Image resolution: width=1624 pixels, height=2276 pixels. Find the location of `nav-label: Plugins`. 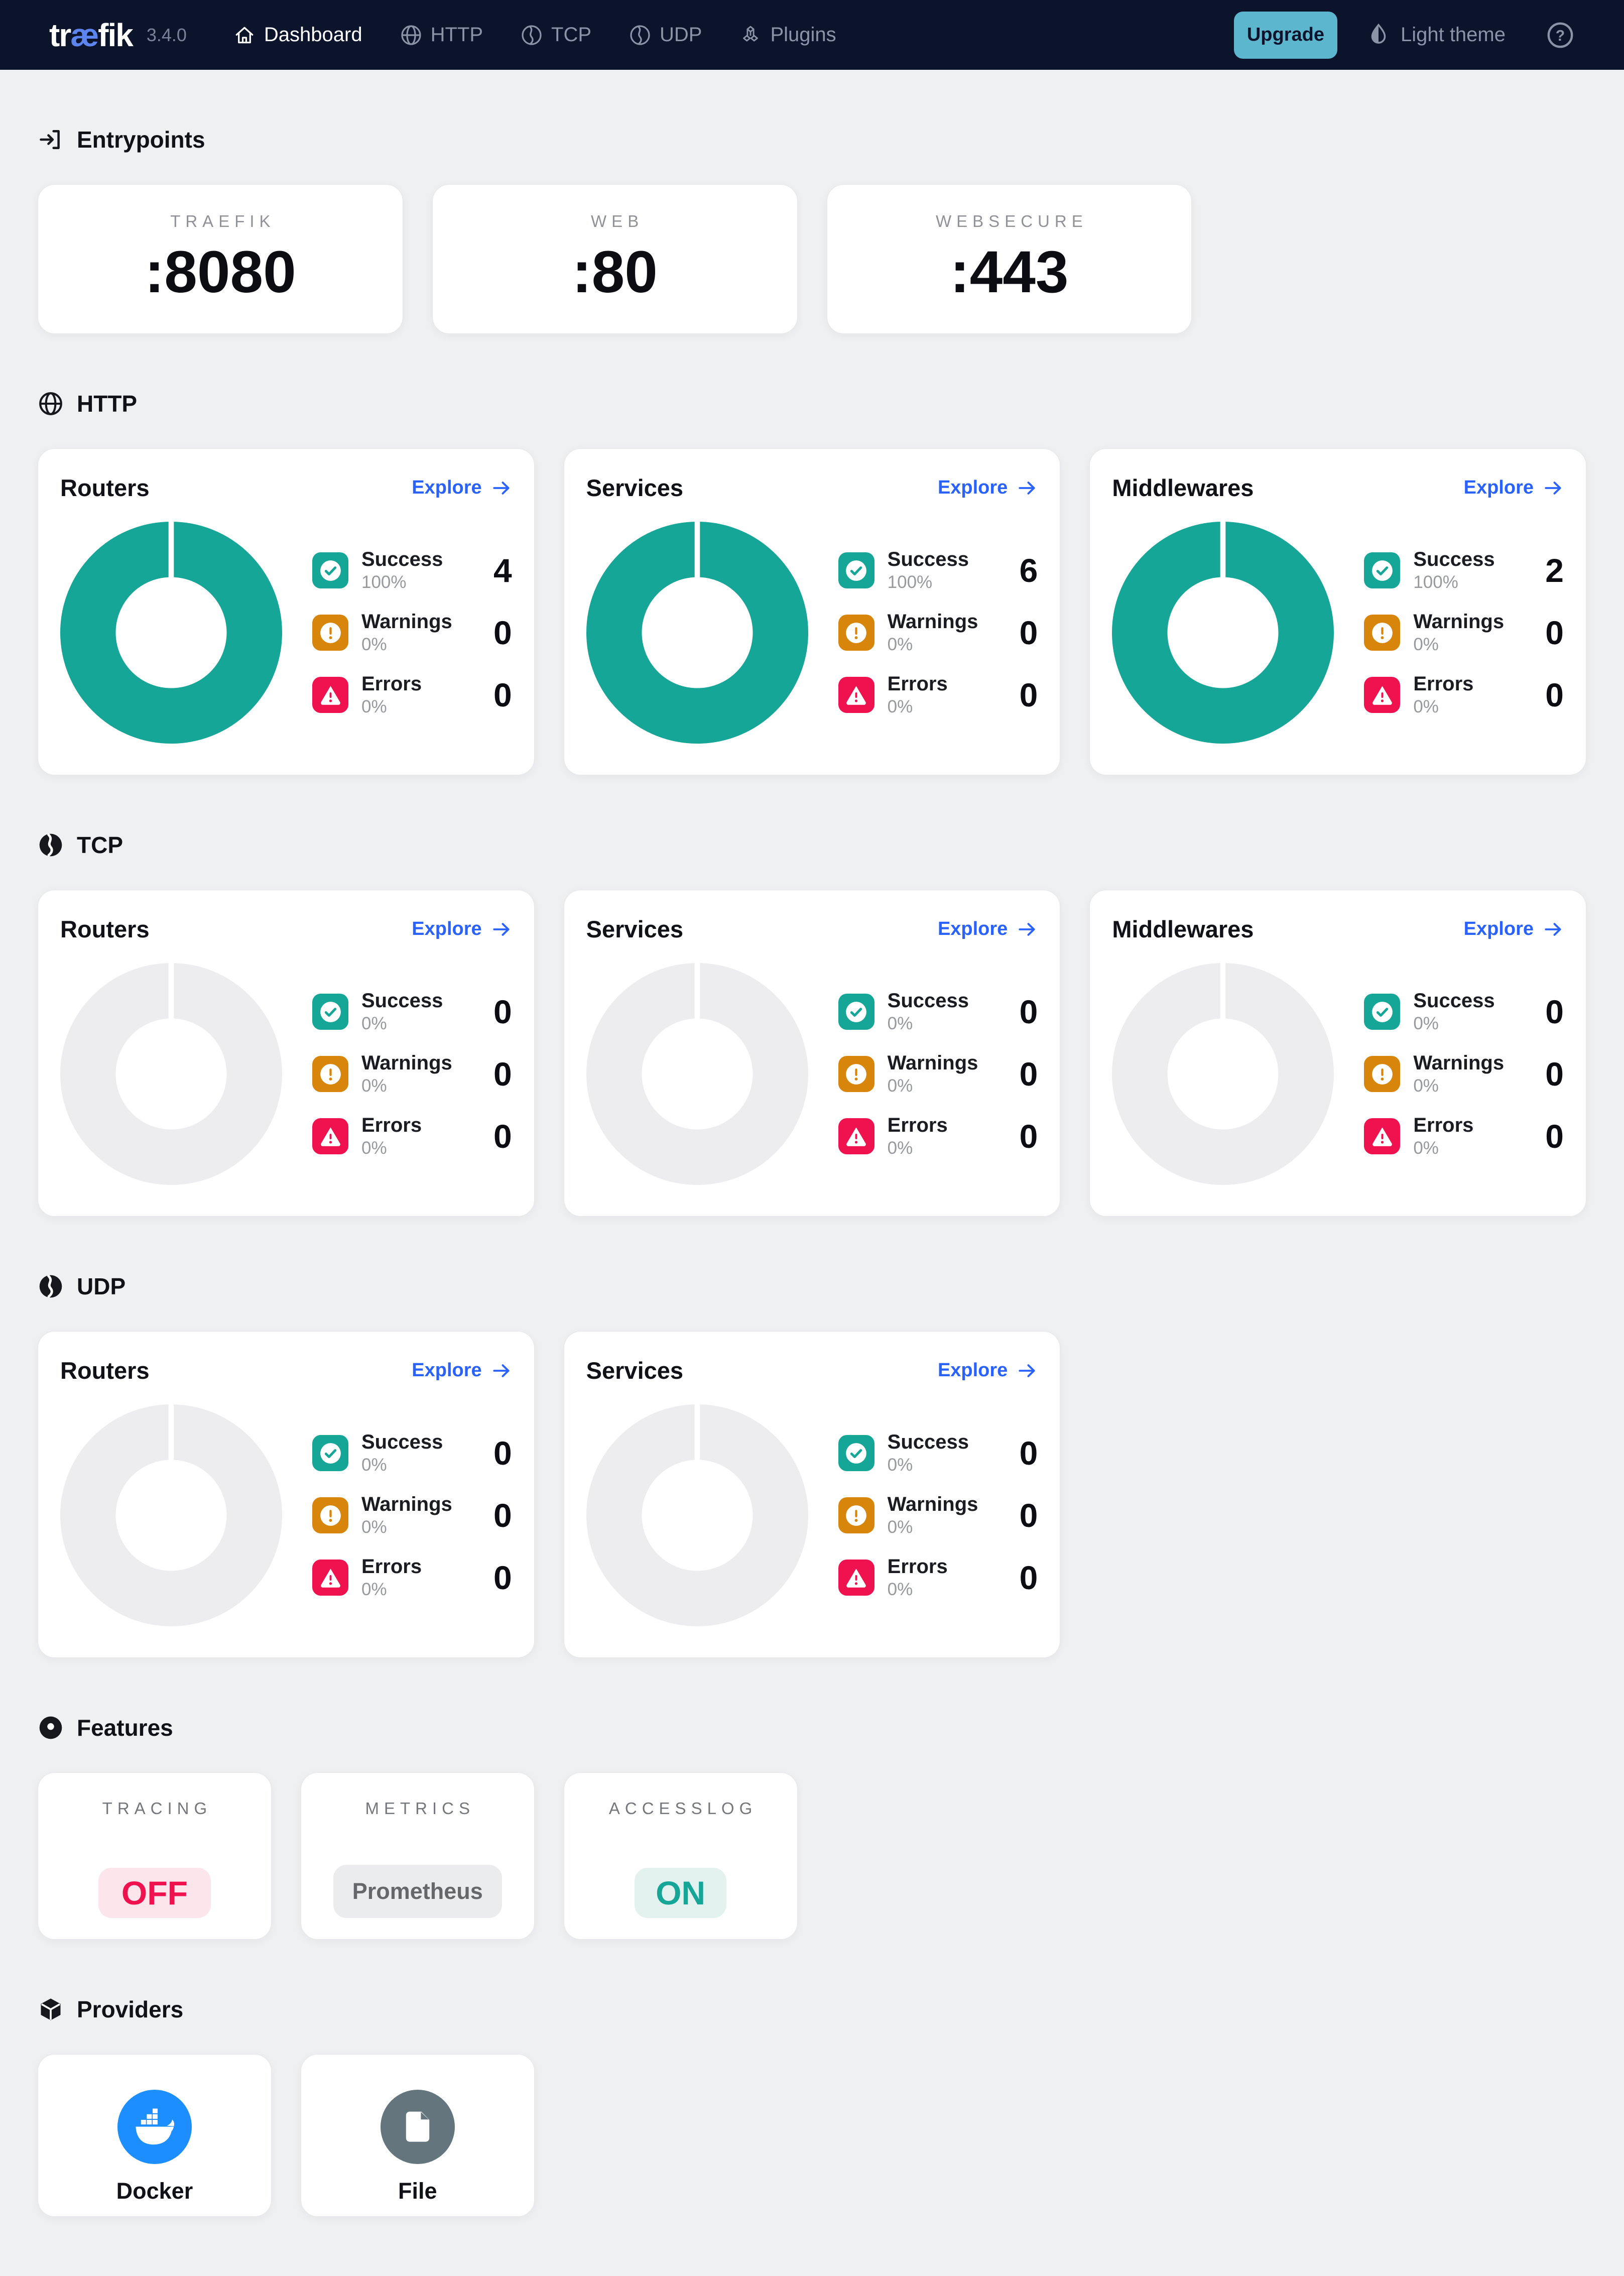

nav-label: Plugins is located at coordinates (803, 35).